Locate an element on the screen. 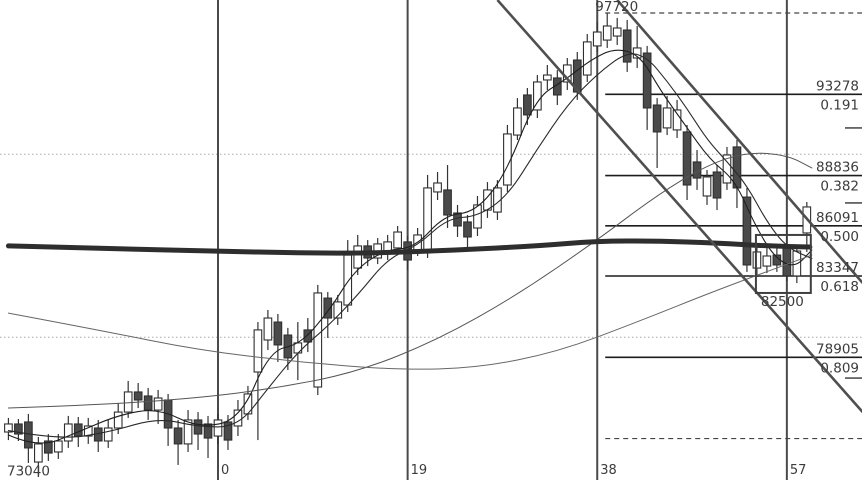 The width and height of the screenshot is (862, 480). x-axis-tick-label: 0 is located at coordinates (225, 470).